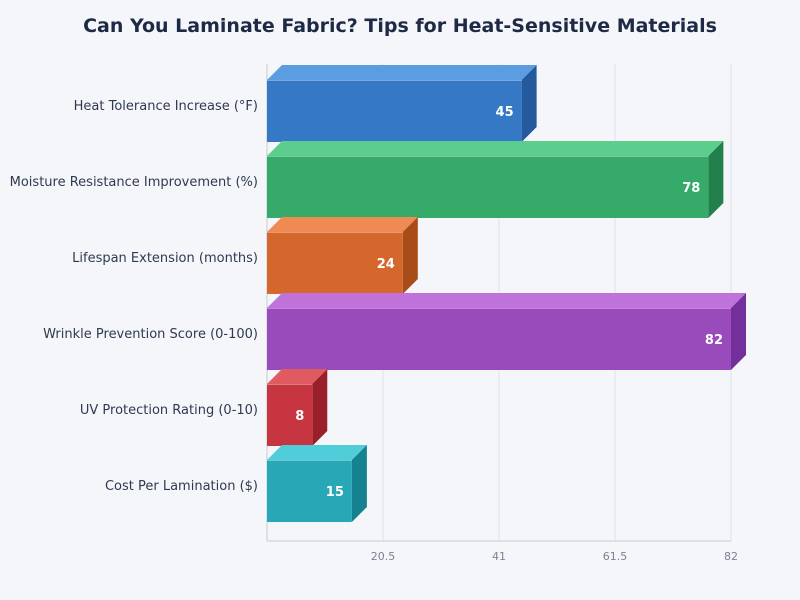 The image size is (800, 600). I want to click on data-label: 45, so click(505, 112).